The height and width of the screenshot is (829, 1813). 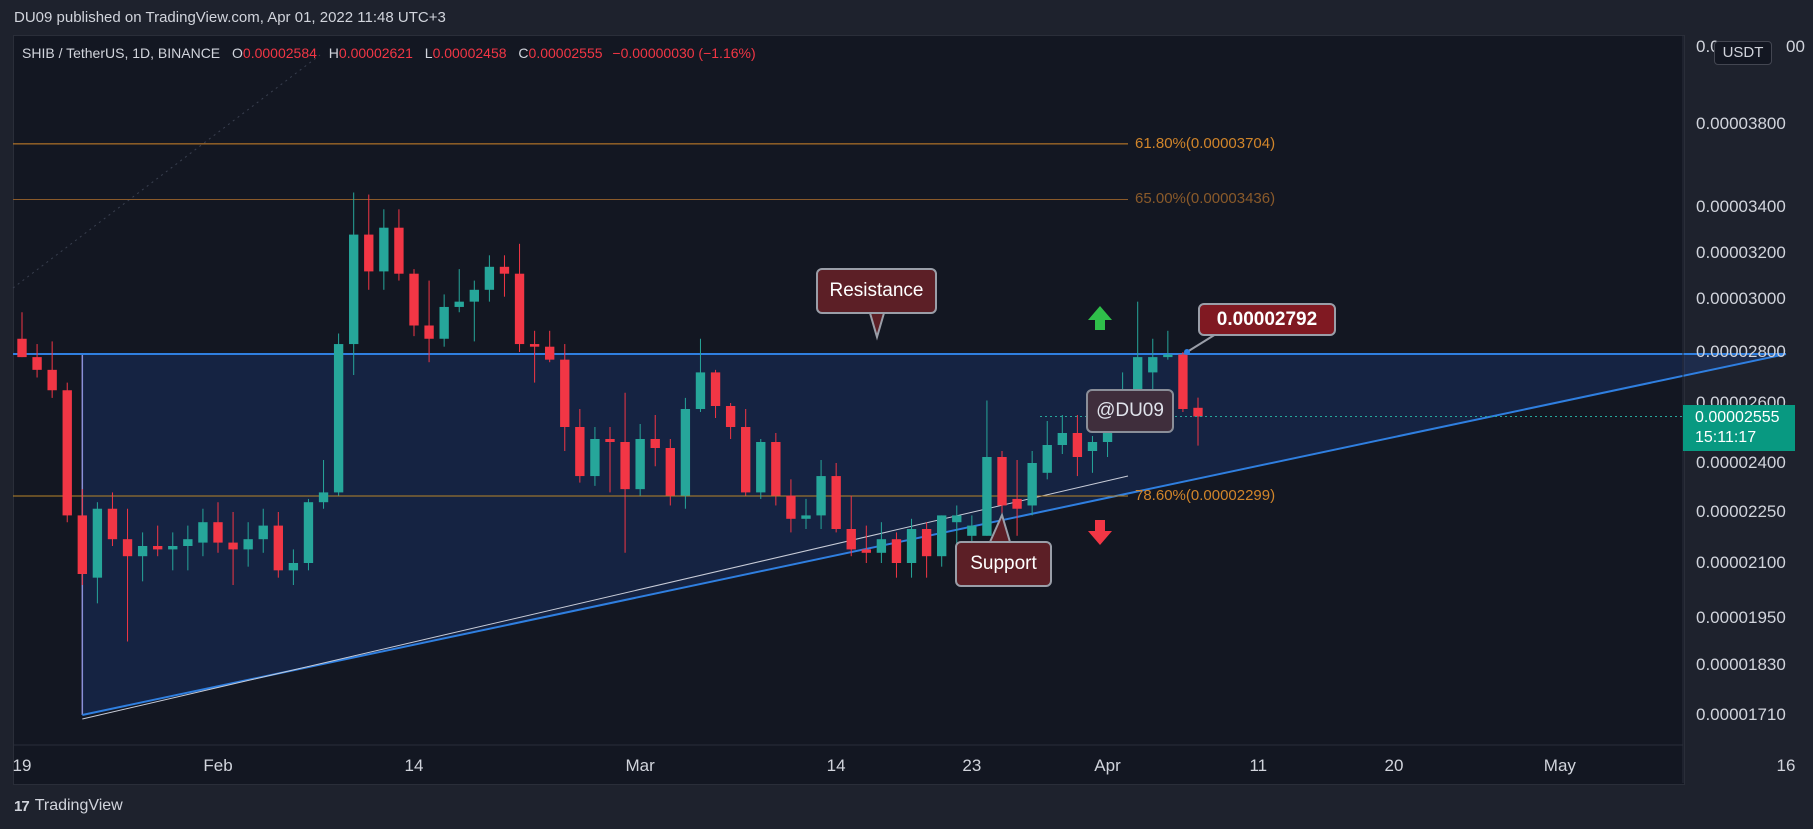 I want to click on down-arrow-icon, so click(x=1100, y=532).